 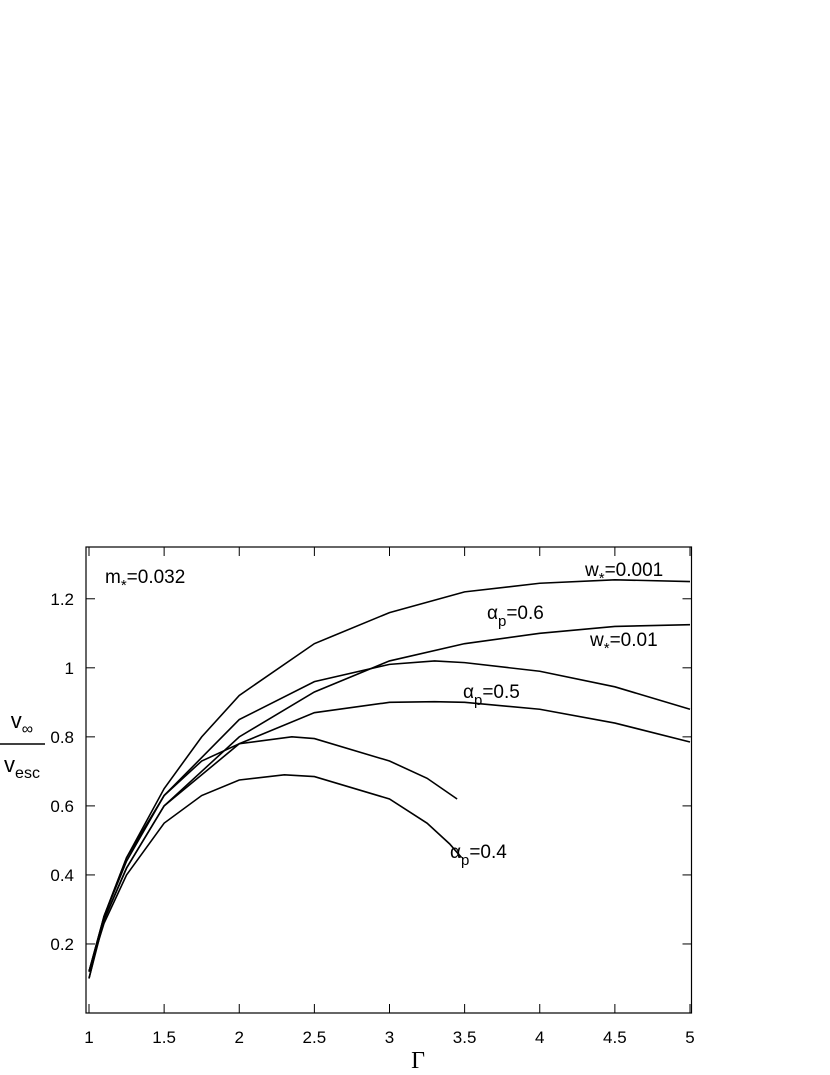 I want to click on x-tick-label: 4, so click(x=539, y=1037).